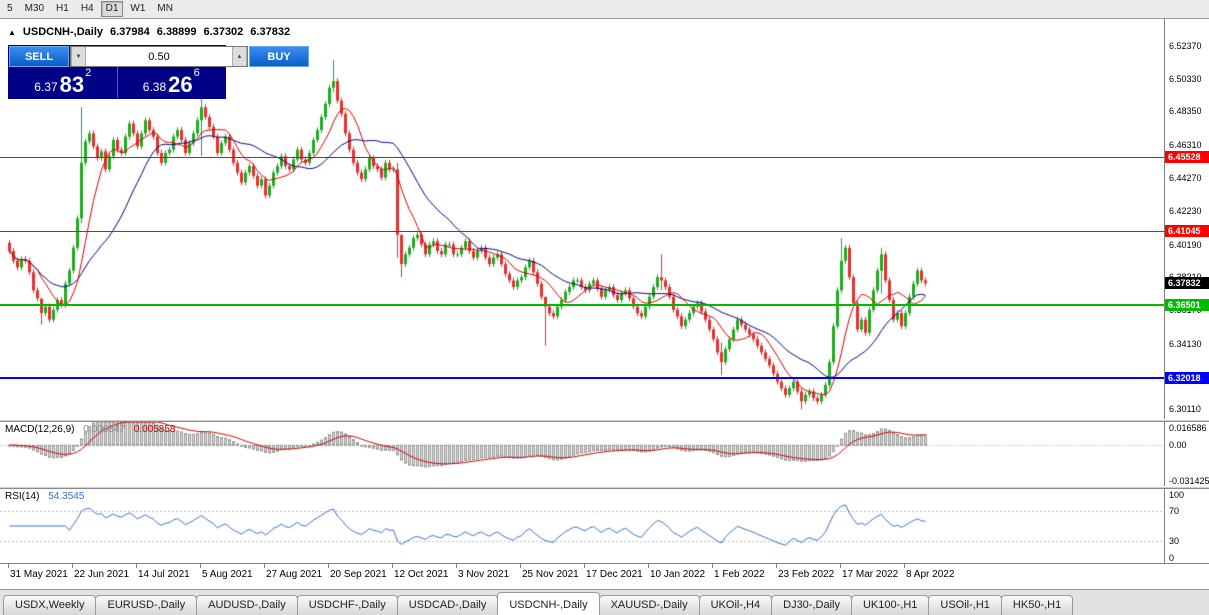  What do you see at coordinates (582, 378) in the screenshot?
I see `price-level-line-6.32018` at bounding box center [582, 378].